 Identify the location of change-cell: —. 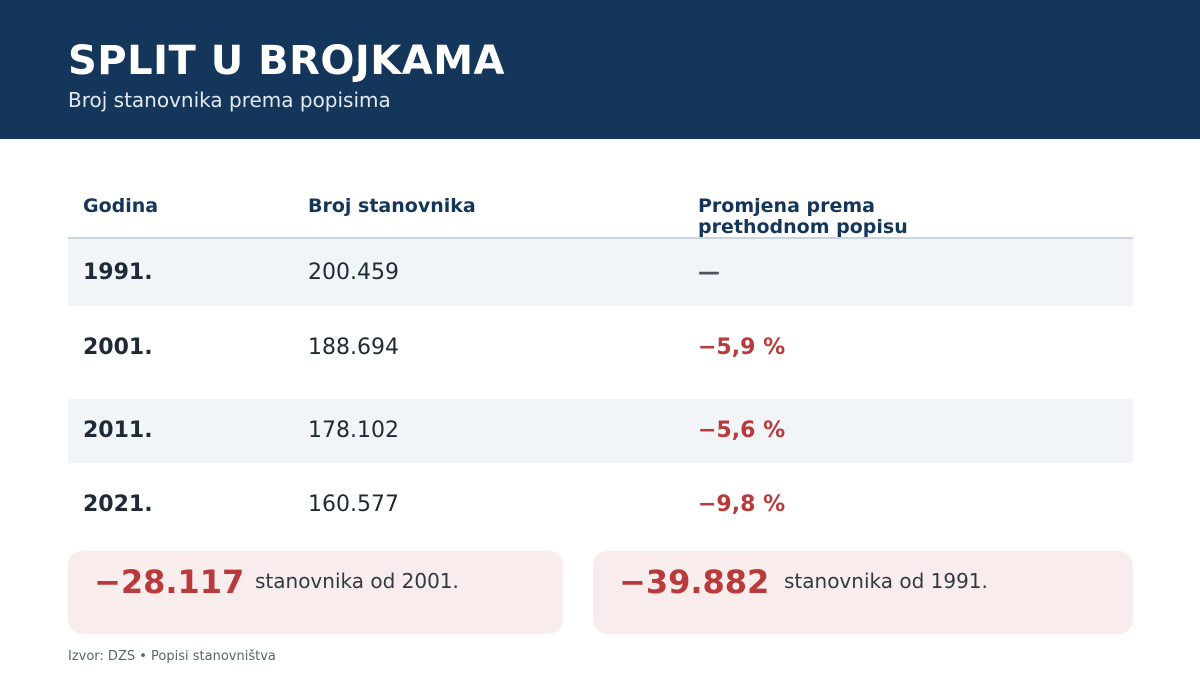
(709, 272).